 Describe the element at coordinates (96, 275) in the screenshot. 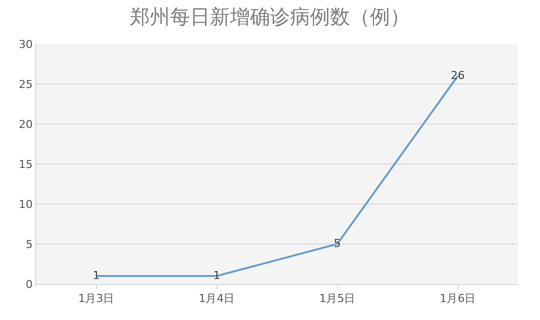

I see `data-label: 1` at that location.